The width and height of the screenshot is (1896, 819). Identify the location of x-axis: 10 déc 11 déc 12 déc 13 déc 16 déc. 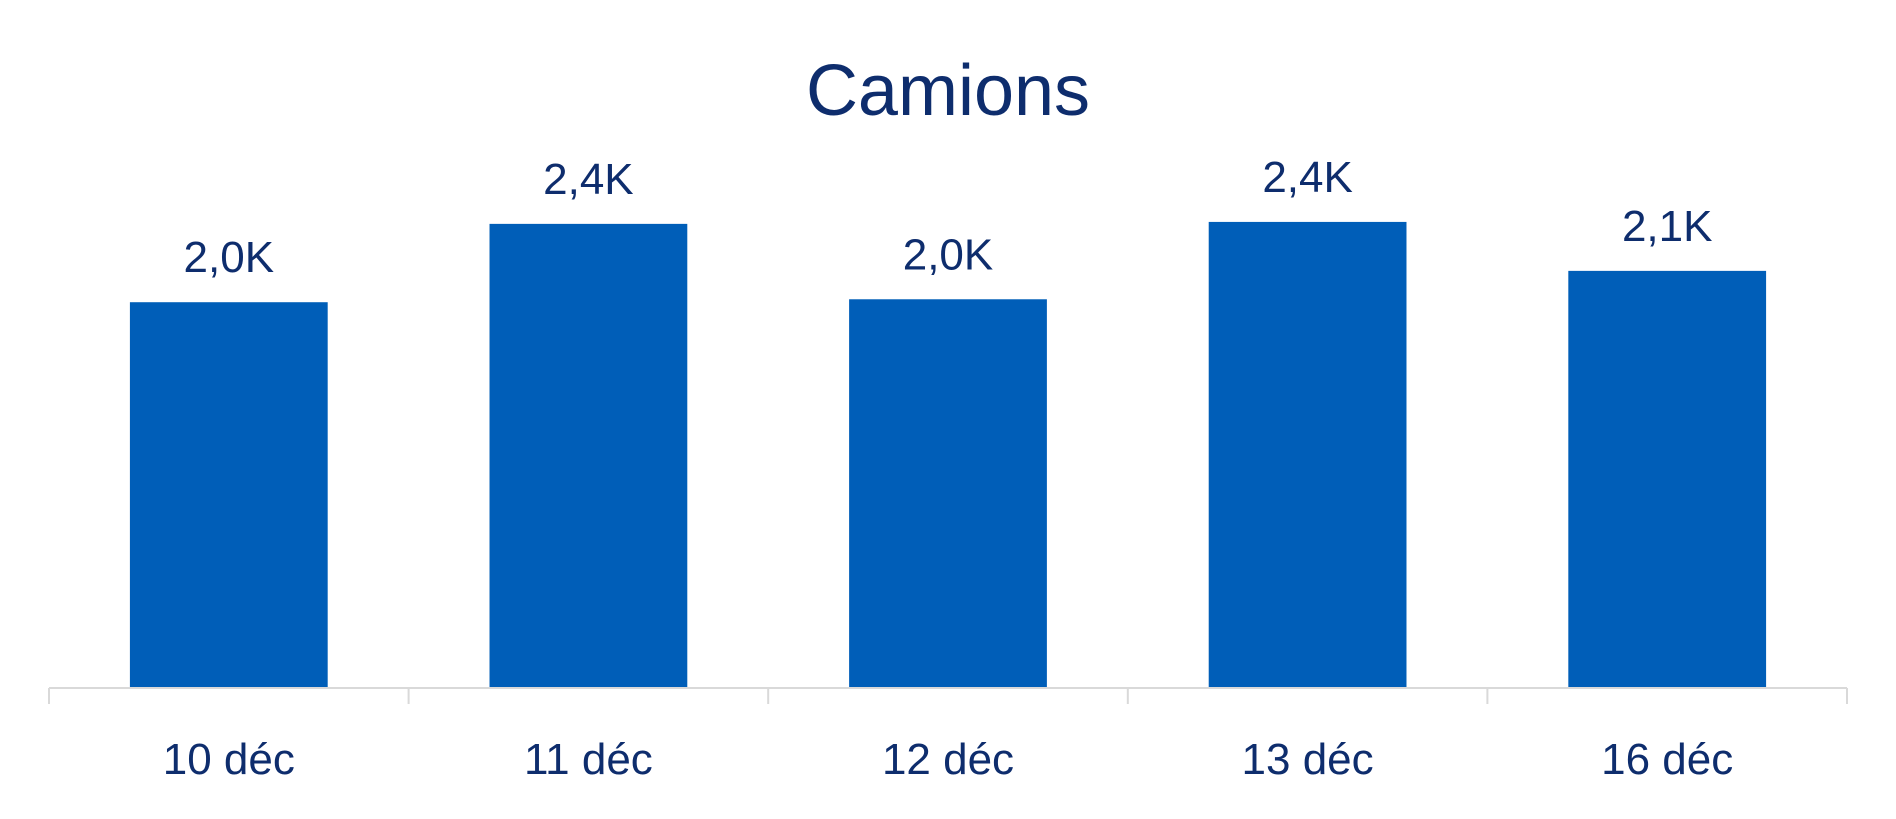
(948, 735).